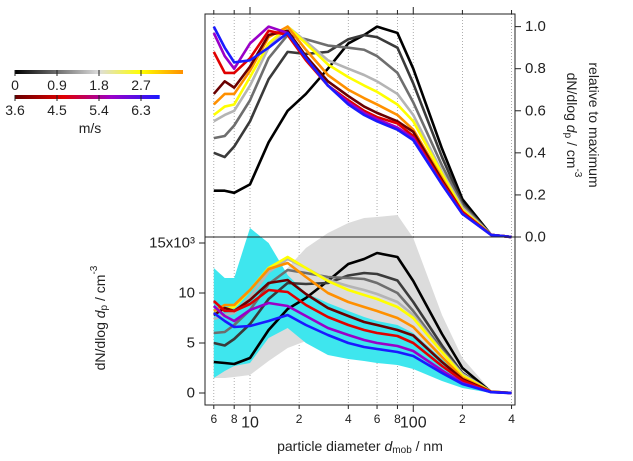  I want to click on y-tick-label: 0.4, so click(535, 152).